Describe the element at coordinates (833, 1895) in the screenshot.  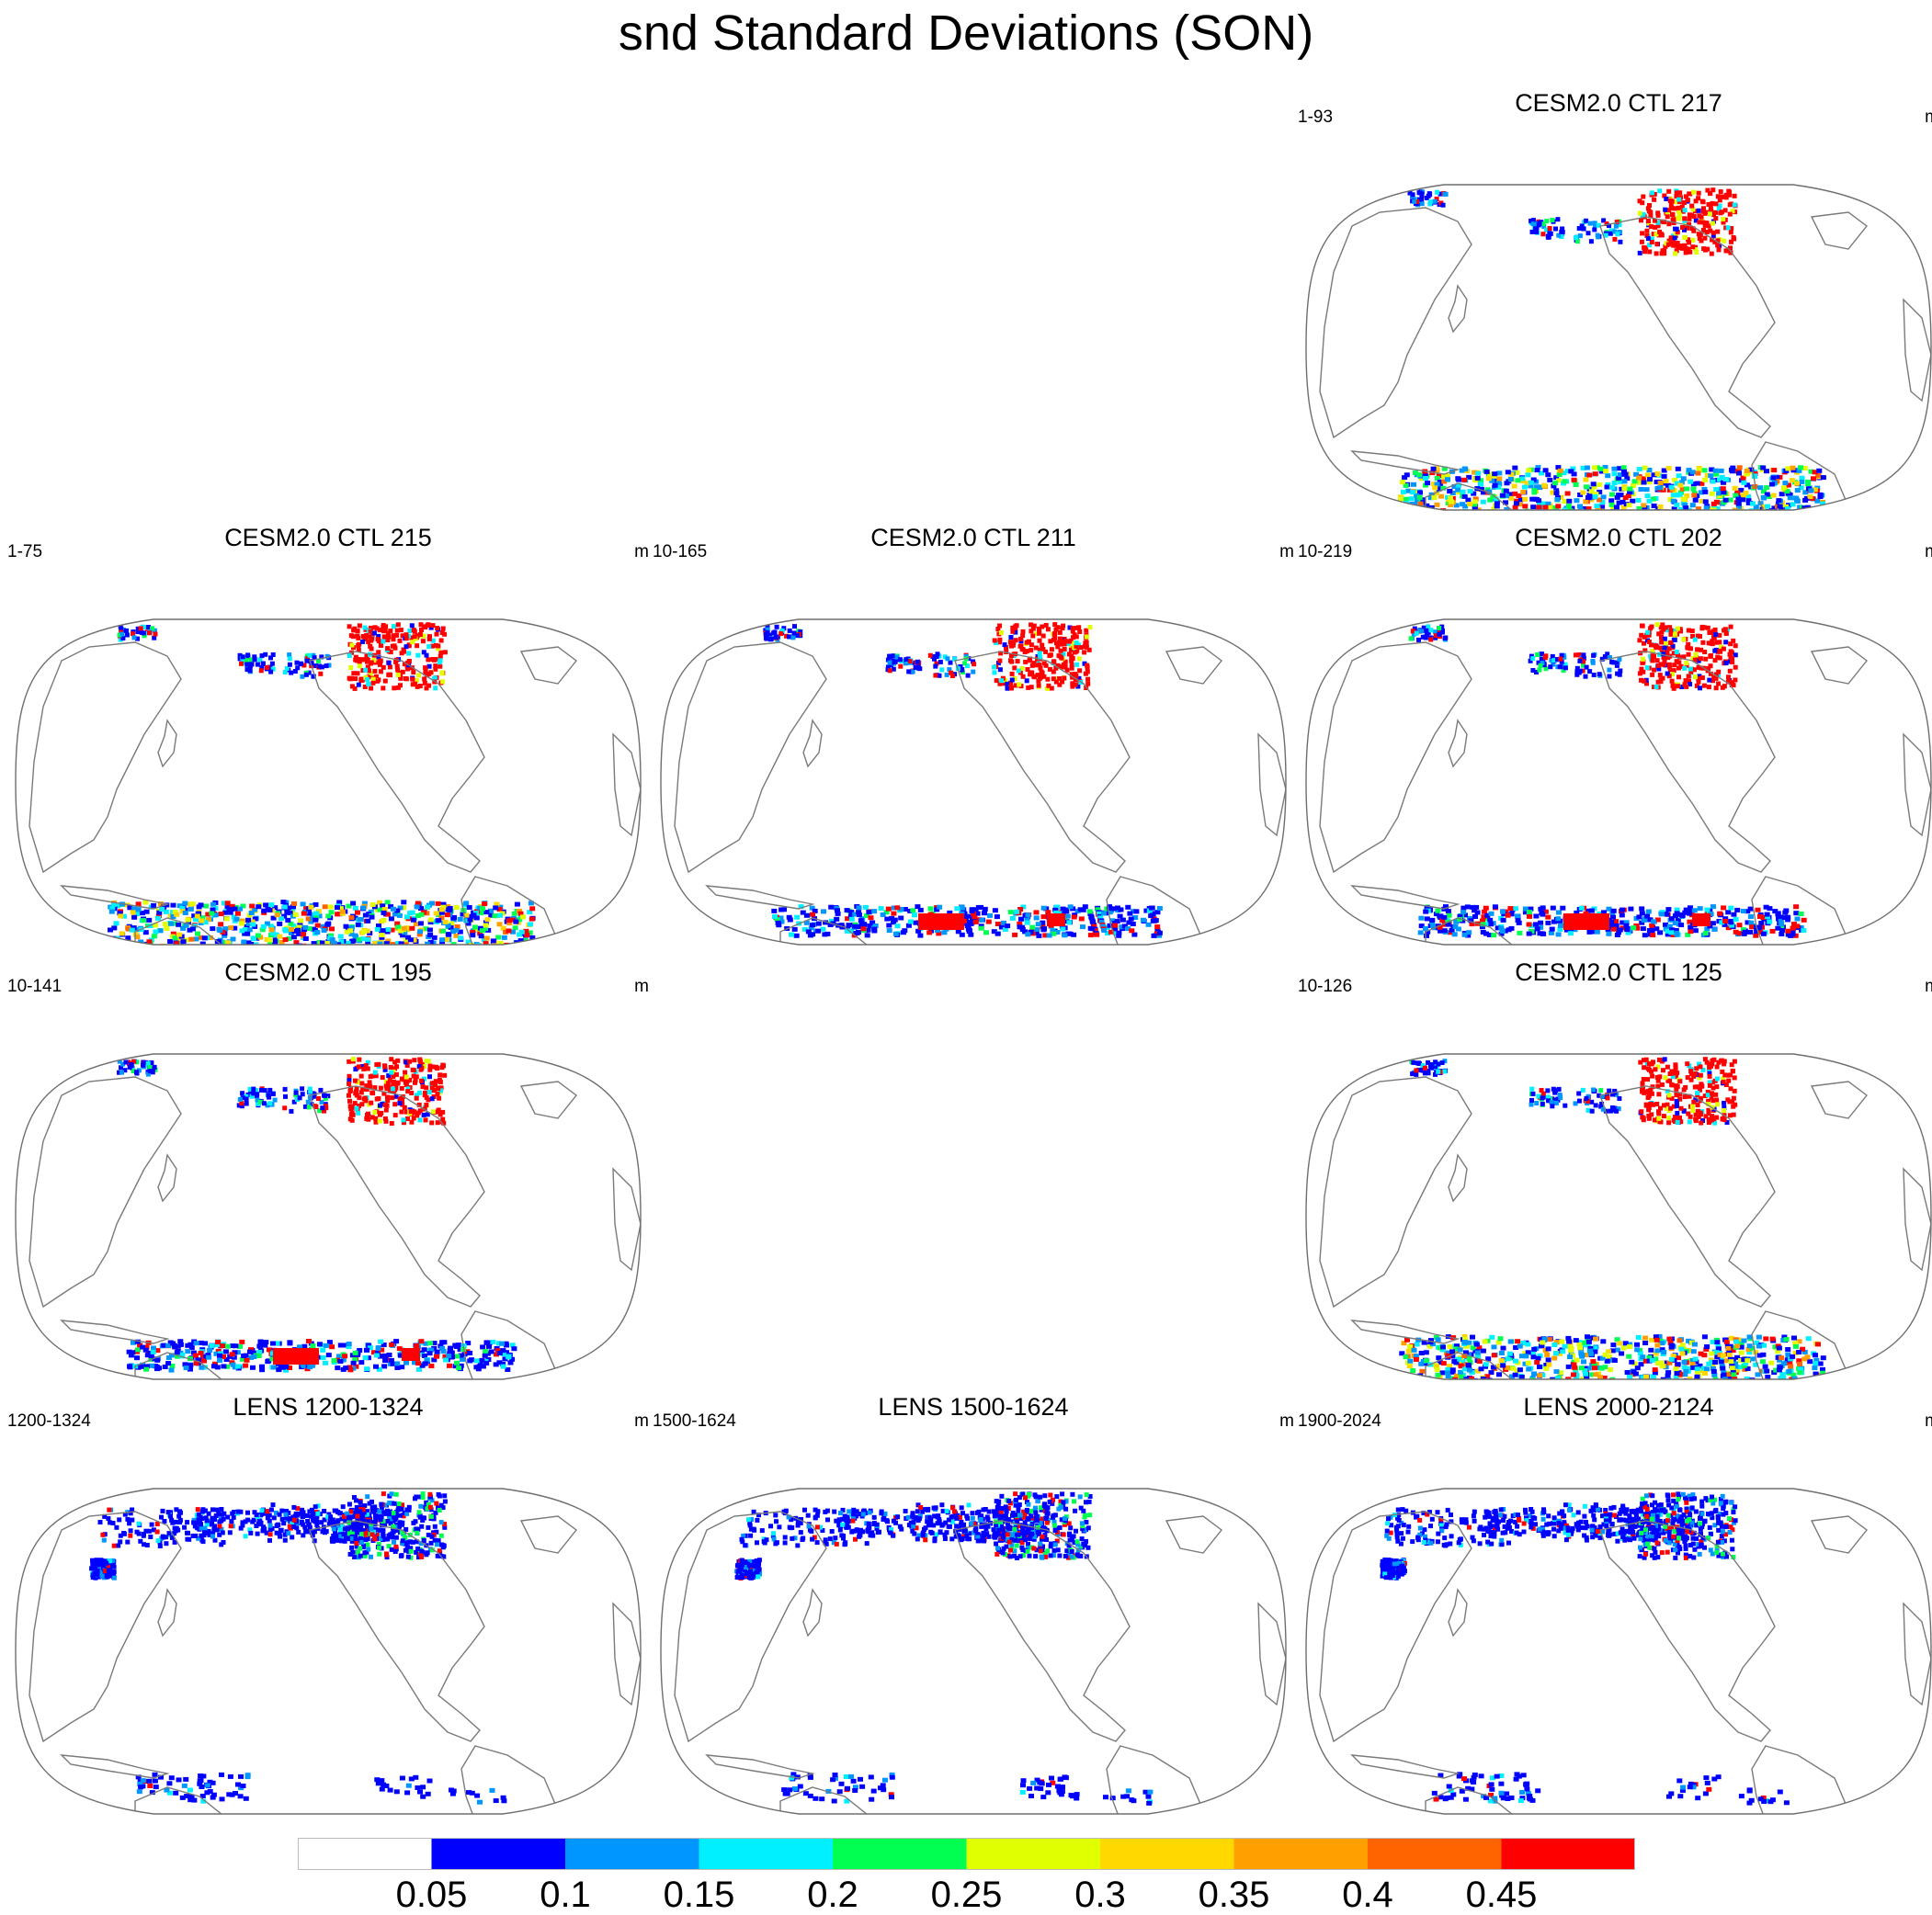
I see `colorbar-tick-label: 0.2` at that location.